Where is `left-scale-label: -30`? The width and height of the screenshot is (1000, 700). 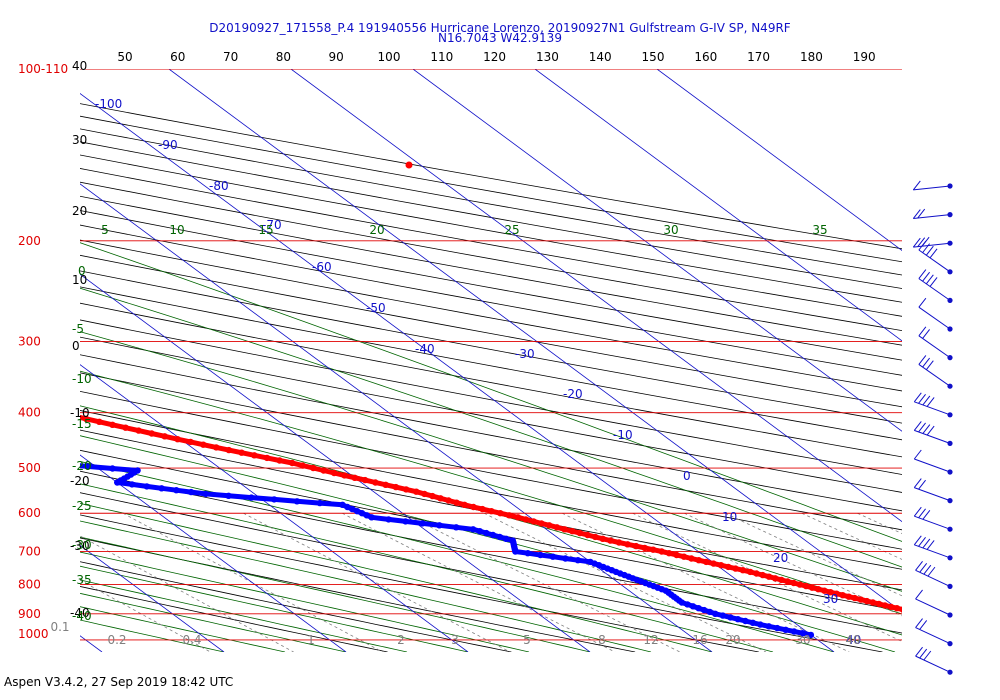
left-scale-label: -30 is located at coordinates (80, 546).